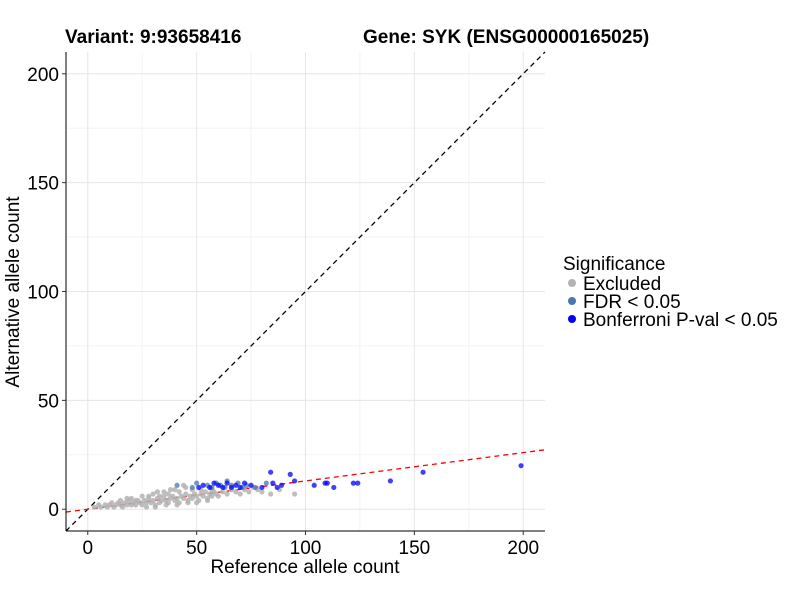 The height and width of the screenshot is (600, 800). Describe the element at coordinates (13, 292) in the screenshot. I see `y-axis-label: Alternative allele count` at that location.